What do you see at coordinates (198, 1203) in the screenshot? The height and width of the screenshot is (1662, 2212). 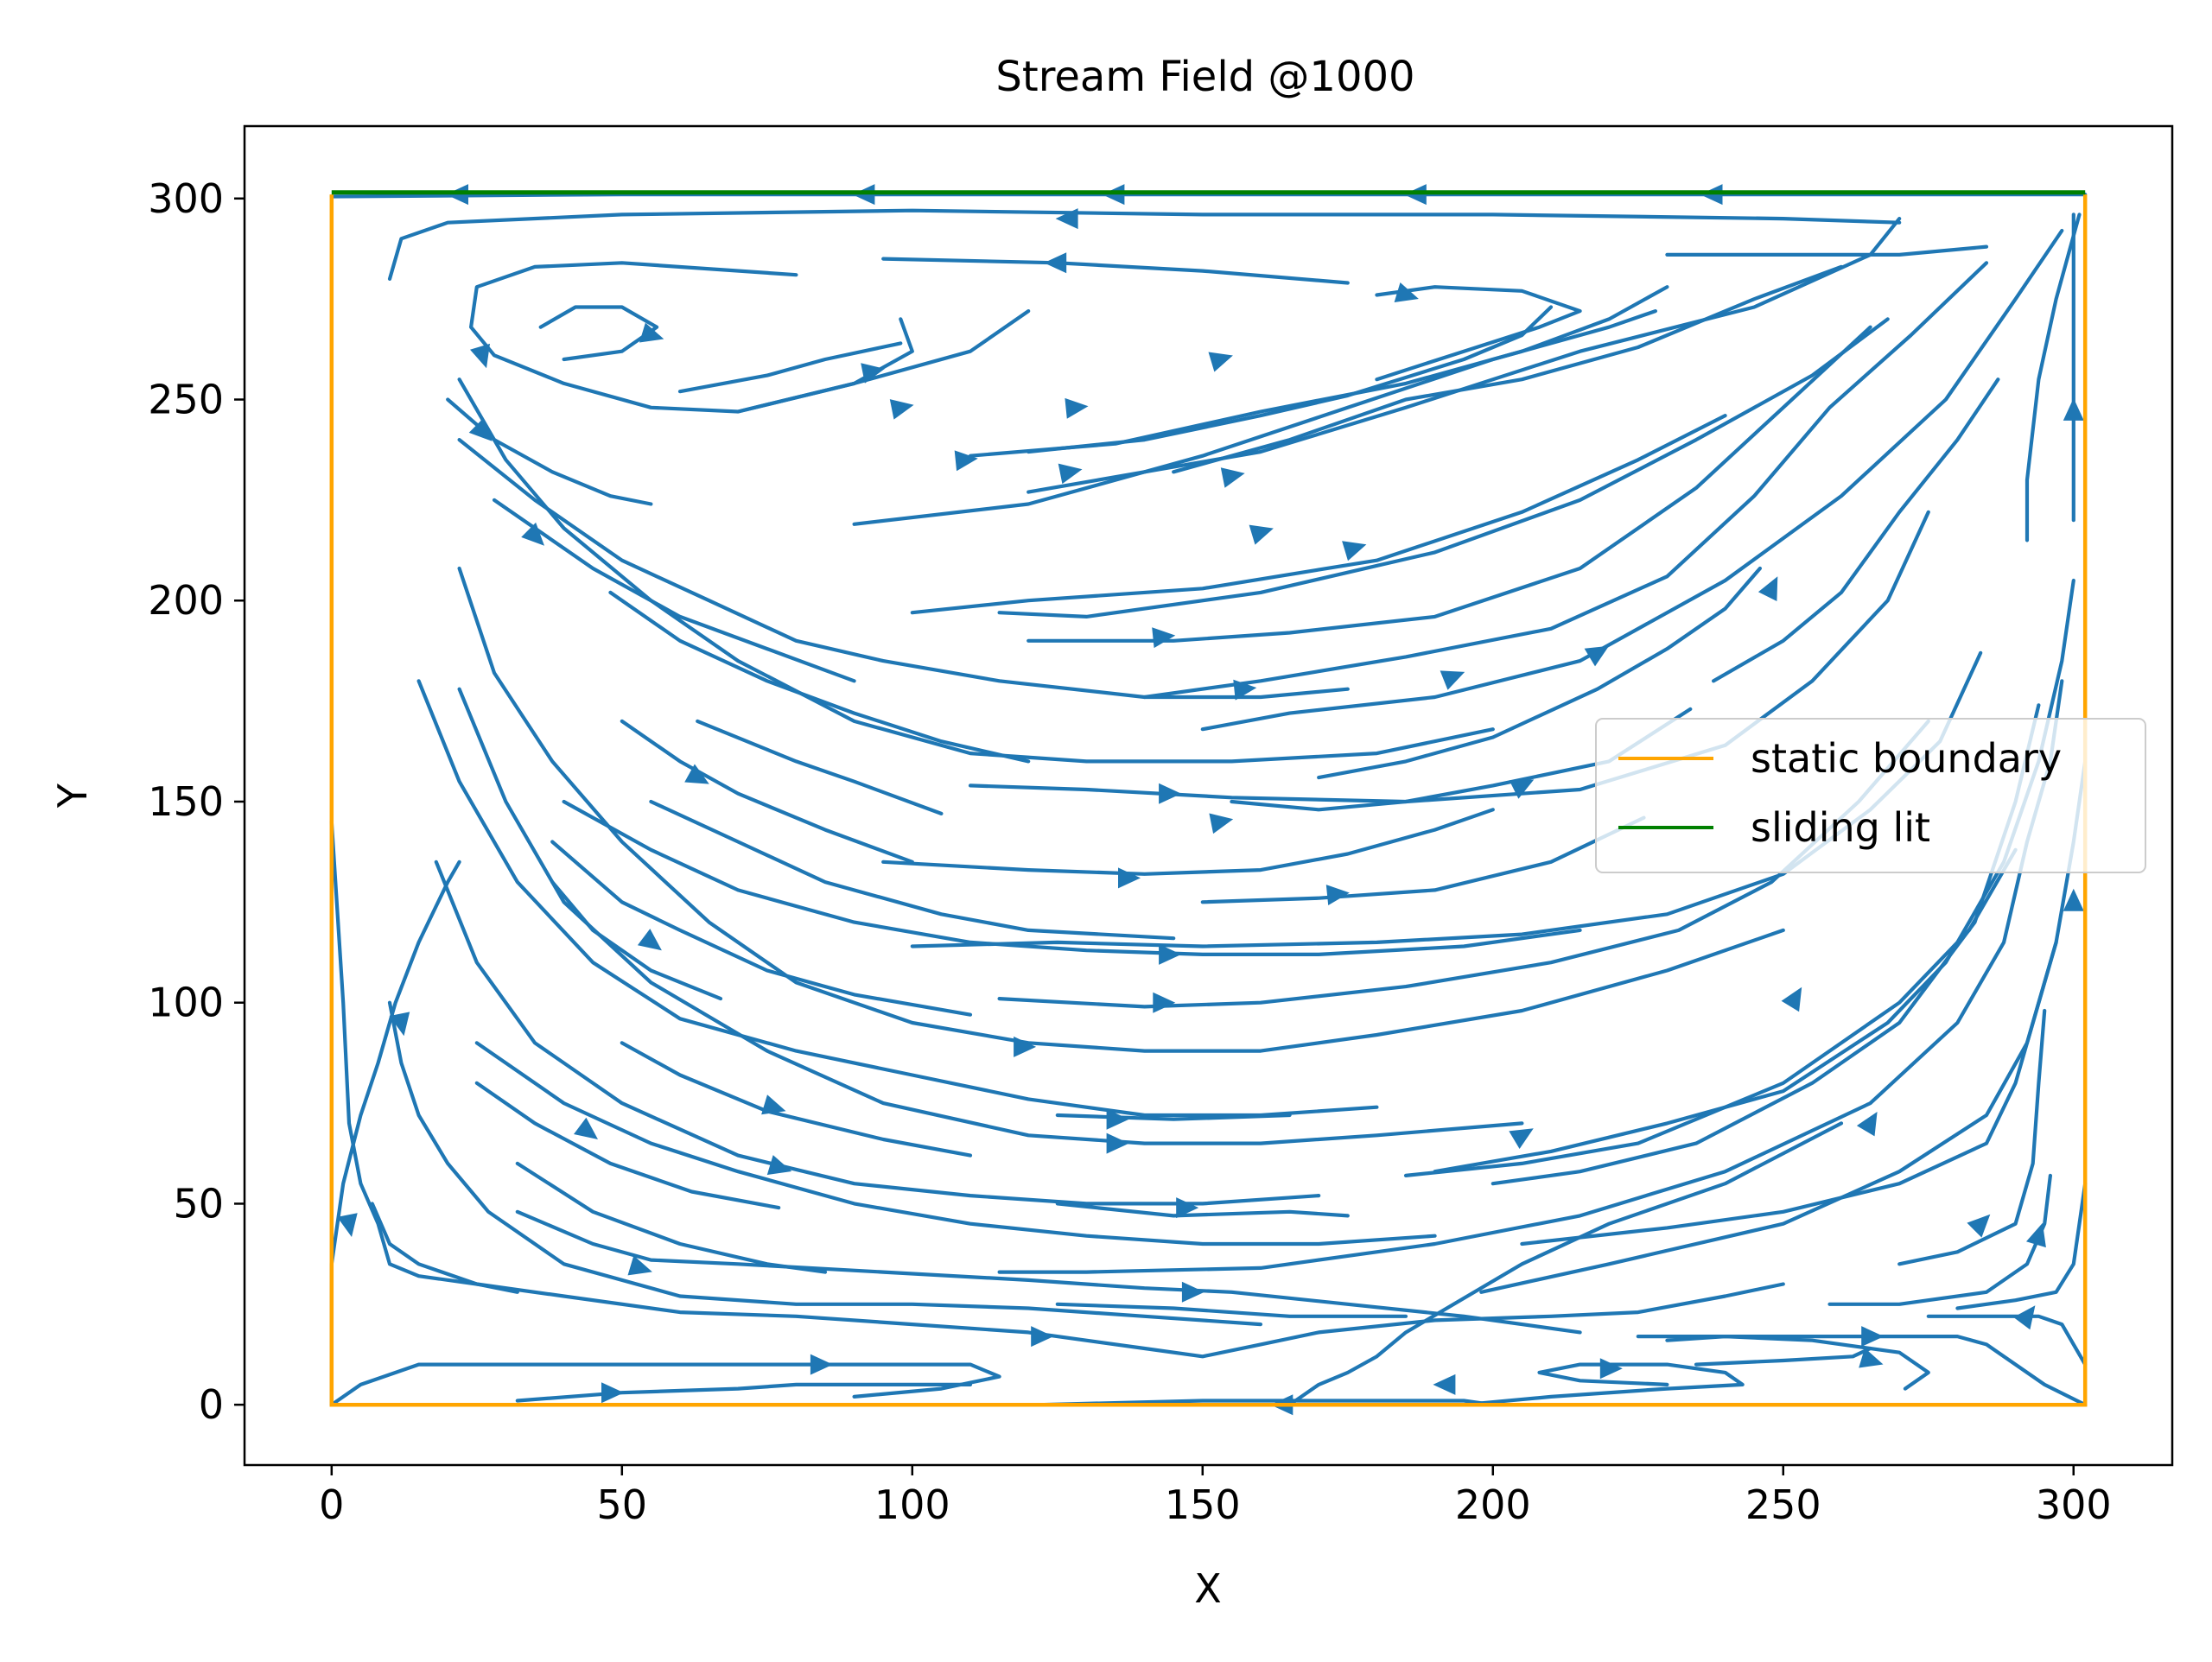 I see `y-tick-label: 50` at bounding box center [198, 1203].